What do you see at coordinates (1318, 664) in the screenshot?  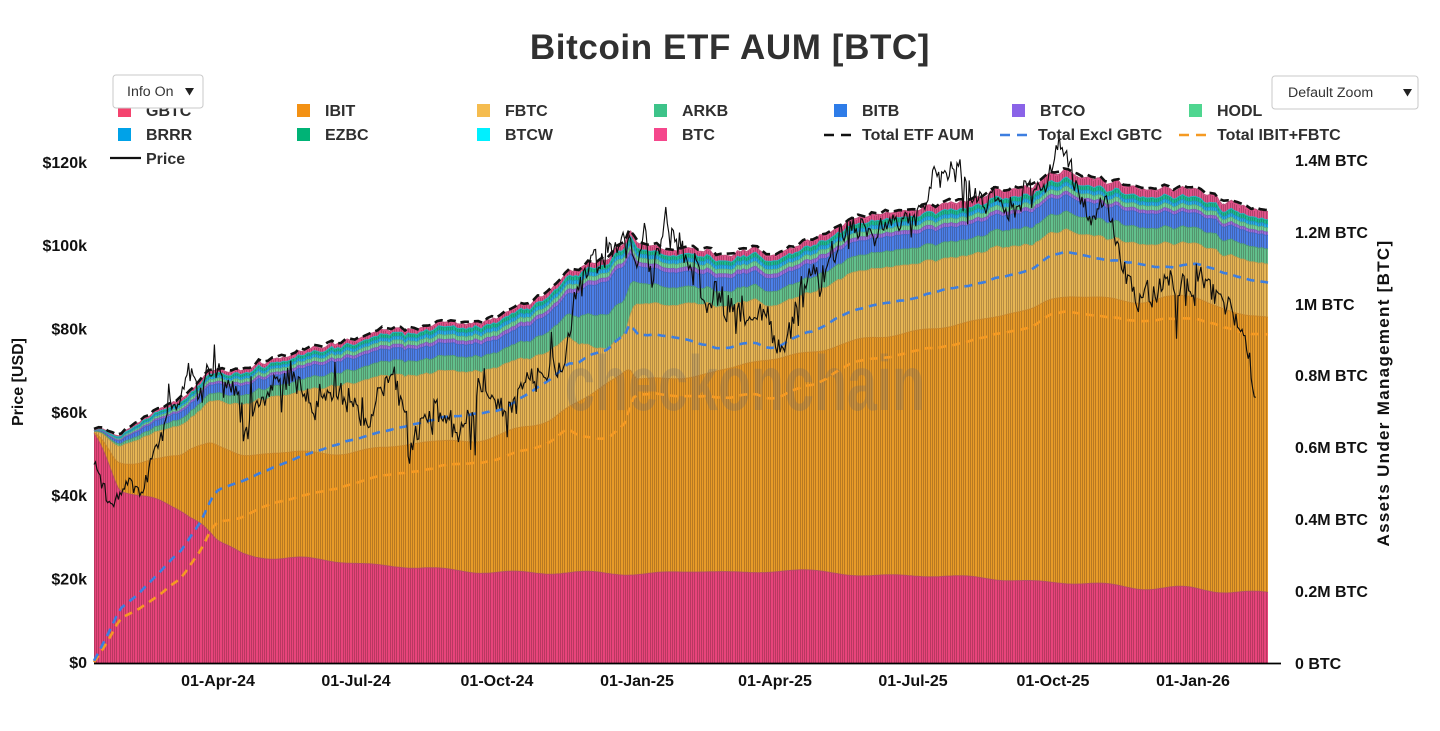 I see `svg-text: 0 BTC` at bounding box center [1318, 664].